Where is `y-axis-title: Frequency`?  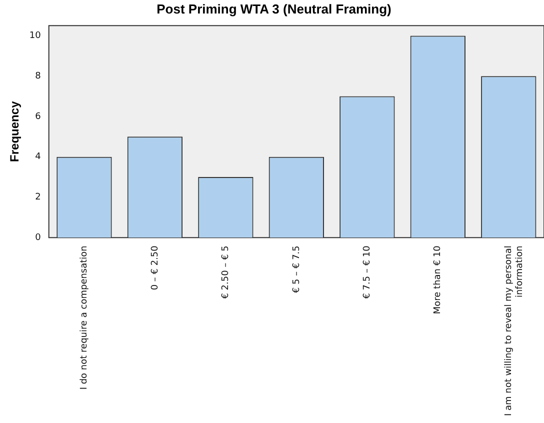 y-axis-title: Frequency is located at coordinates (15, 131).